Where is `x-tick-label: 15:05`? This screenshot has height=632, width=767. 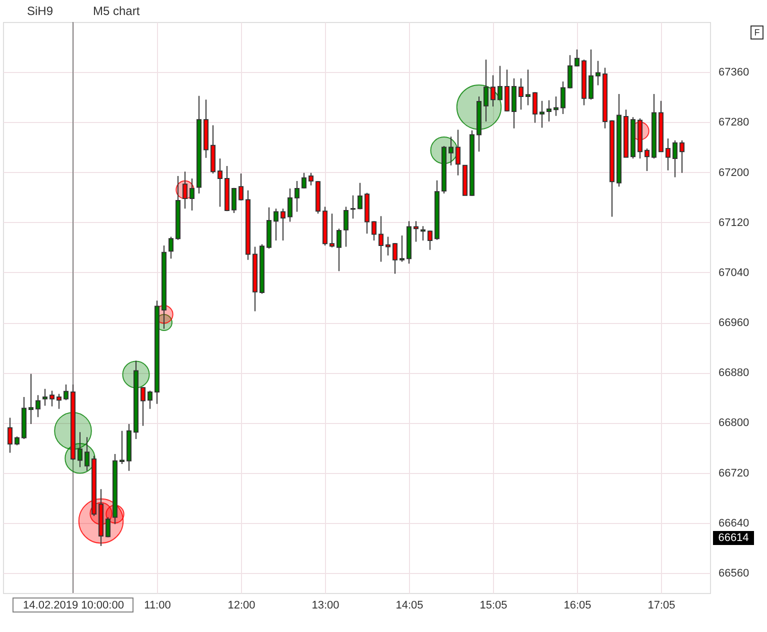
x-tick-label: 15:05 is located at coordinates (494, 606).